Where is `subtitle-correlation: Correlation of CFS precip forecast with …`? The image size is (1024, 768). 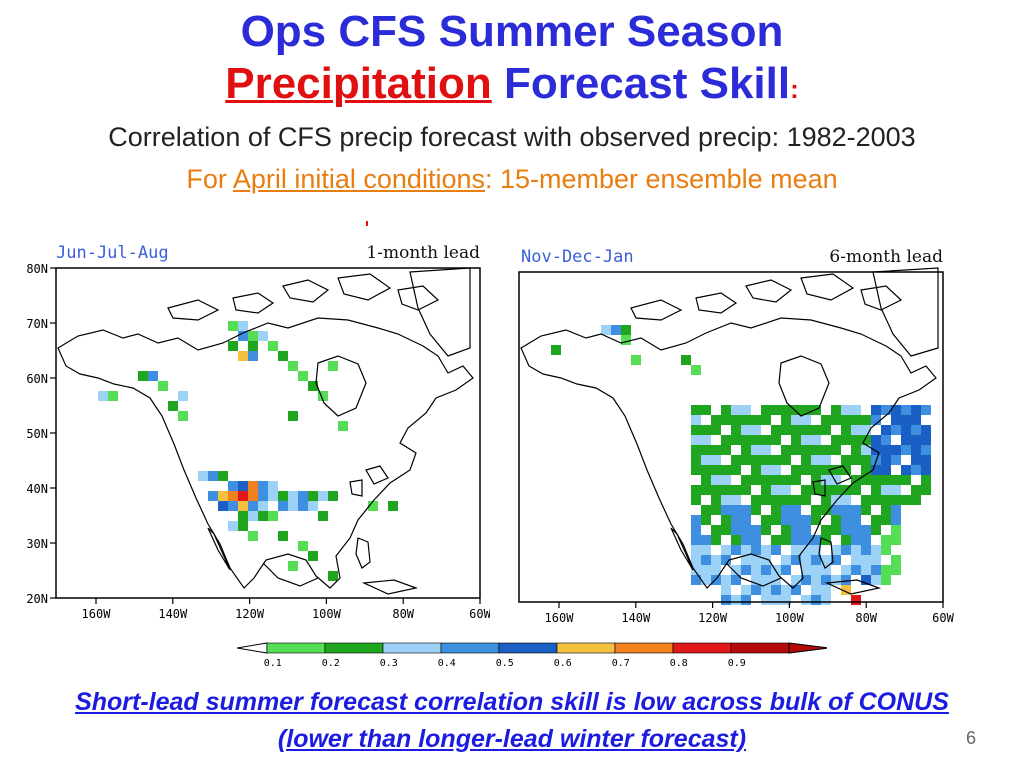
subtitle-correlation: Correlation of CFS precip forecast with … is located at coordinates (512, 137).